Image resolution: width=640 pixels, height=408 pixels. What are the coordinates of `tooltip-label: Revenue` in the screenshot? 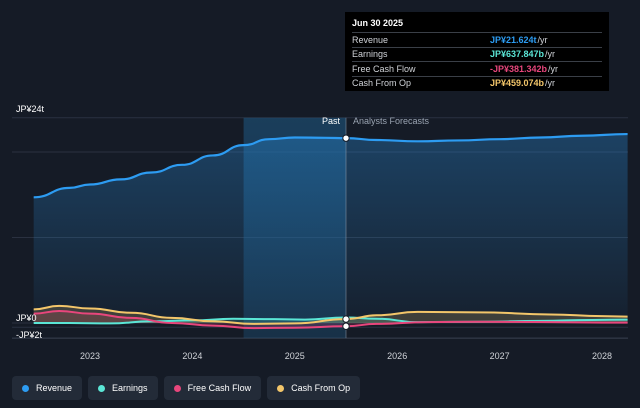 It's located at (421, 40).